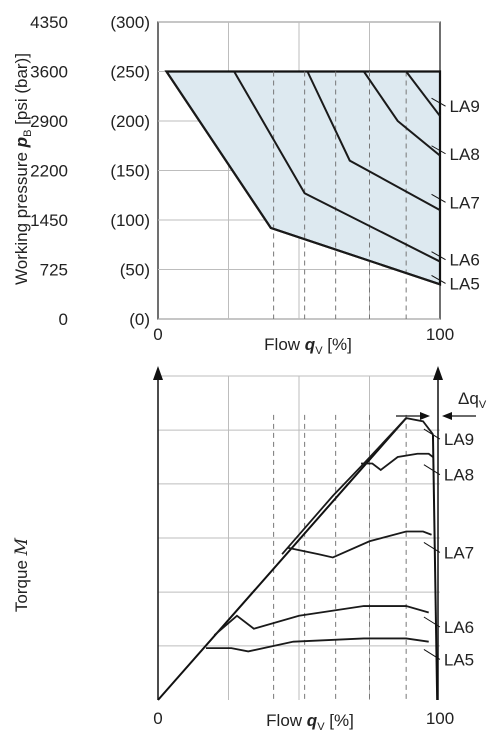 The image size is (500, 731). Describe the element at coordinates (432, 547) in the screenshot. I see `bottom-leader-LA7` at that location.